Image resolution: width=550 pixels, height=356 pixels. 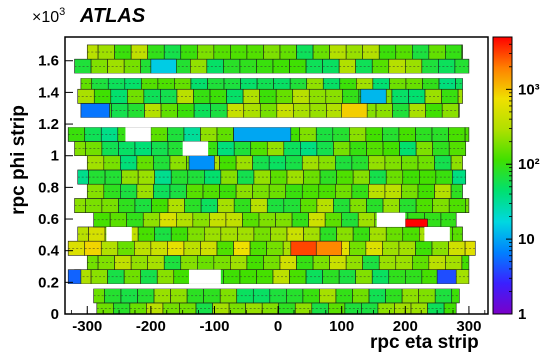 What do you see at coordinates (151, 326) in the screenshot?
I see `x-tick-label: -200` at bounding box center [151, 326].